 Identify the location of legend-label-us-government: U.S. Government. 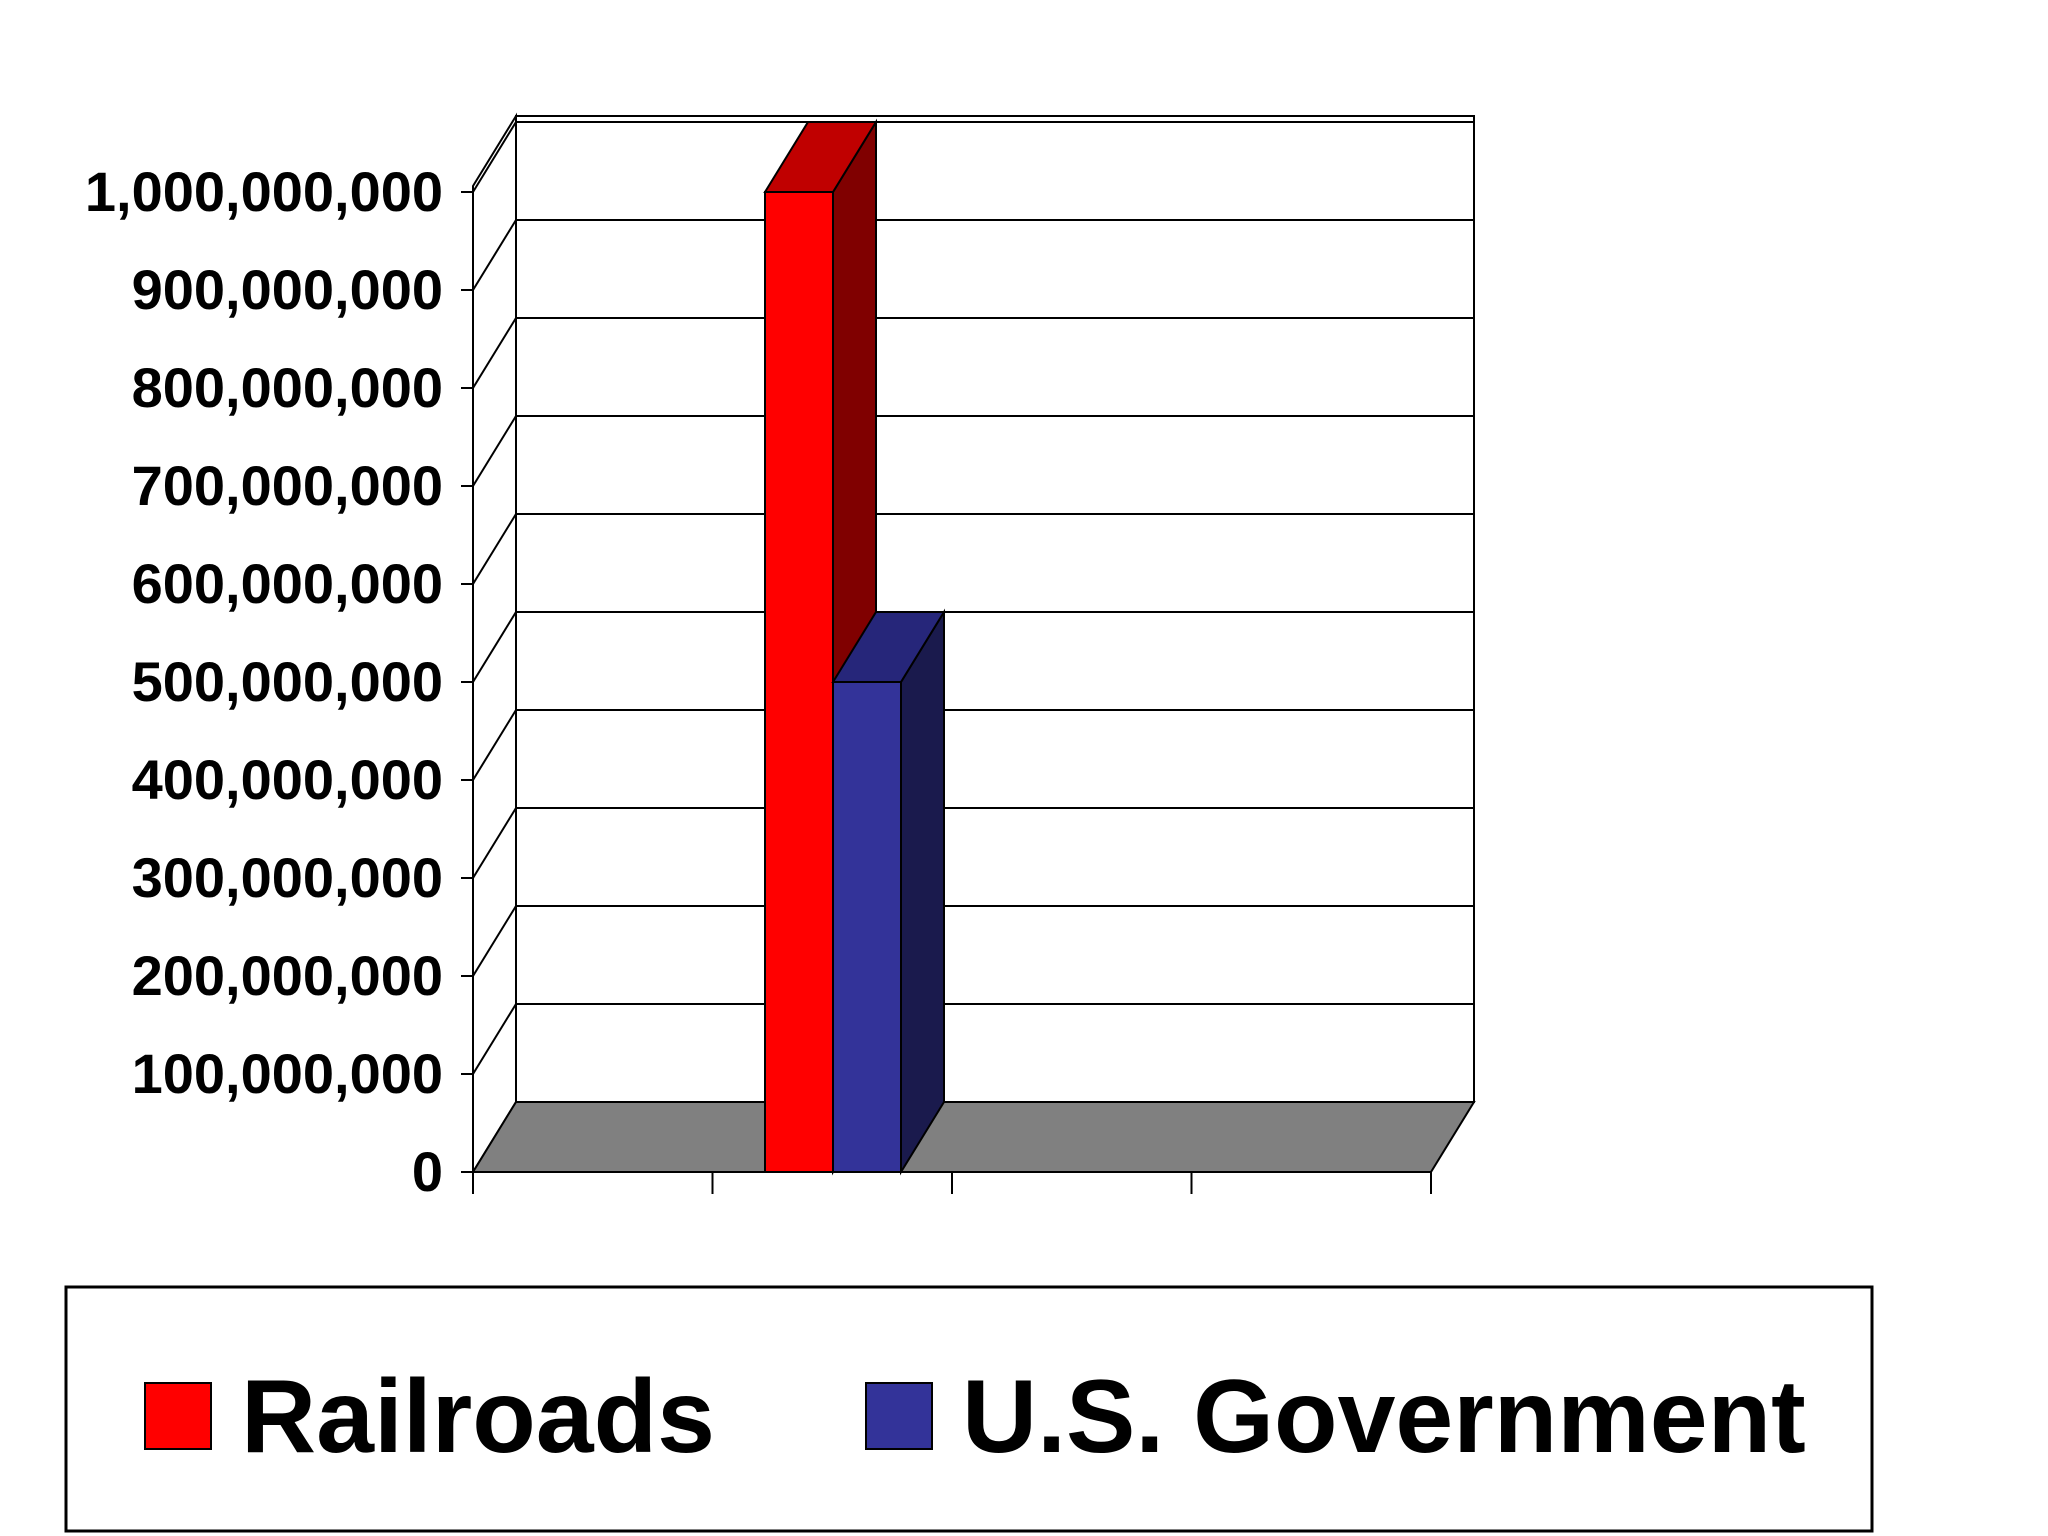
(1384, 1417).